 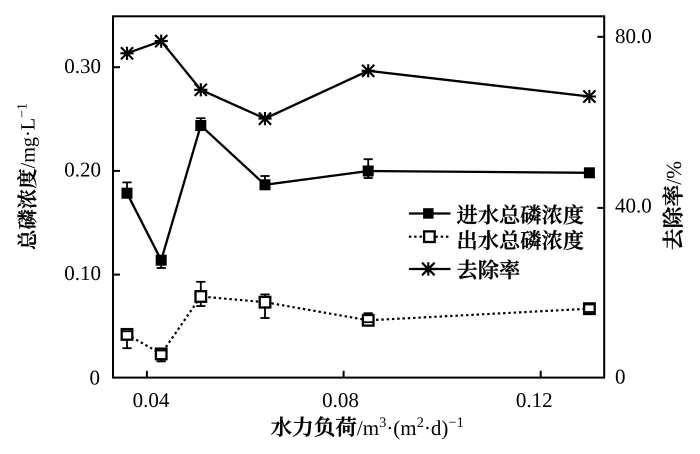 I want to click on svg-text: 0.04, so click(x=151, y=400).